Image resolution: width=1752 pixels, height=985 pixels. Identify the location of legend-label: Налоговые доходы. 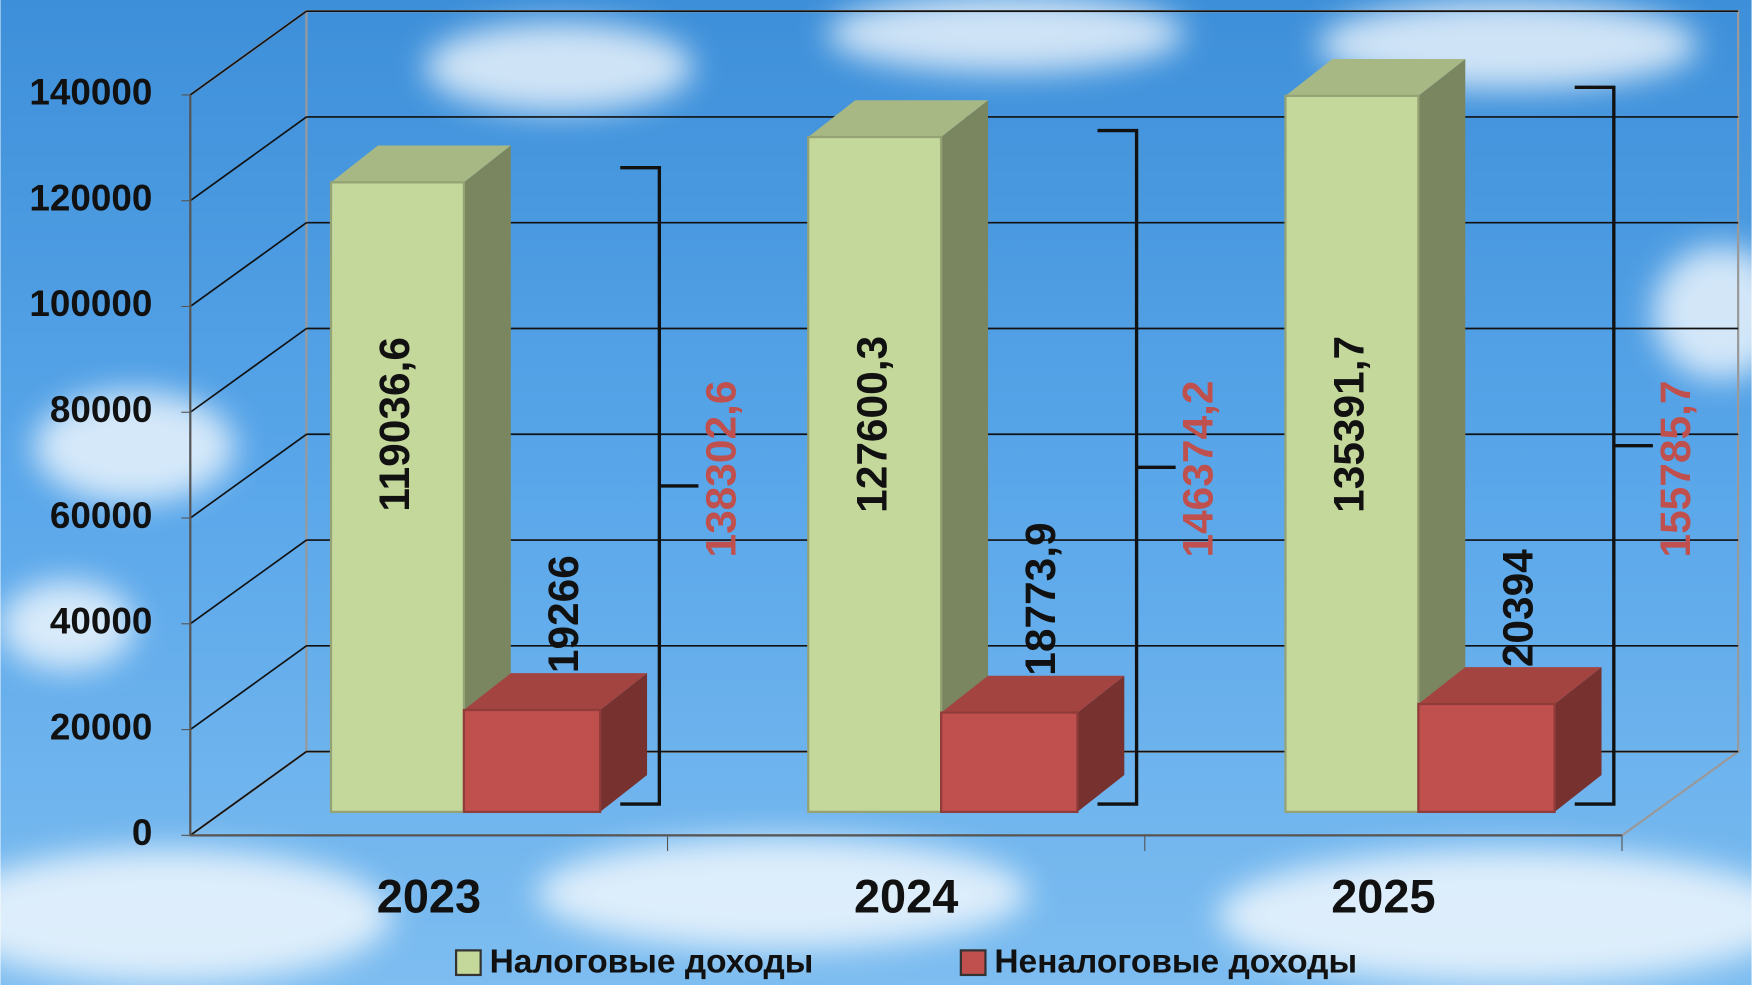
(652, 962).